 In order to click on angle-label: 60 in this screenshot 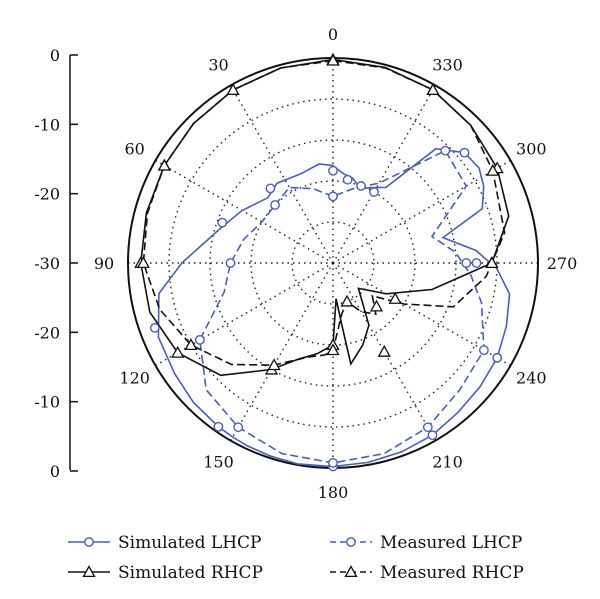, I will do `click(135, 149)`.